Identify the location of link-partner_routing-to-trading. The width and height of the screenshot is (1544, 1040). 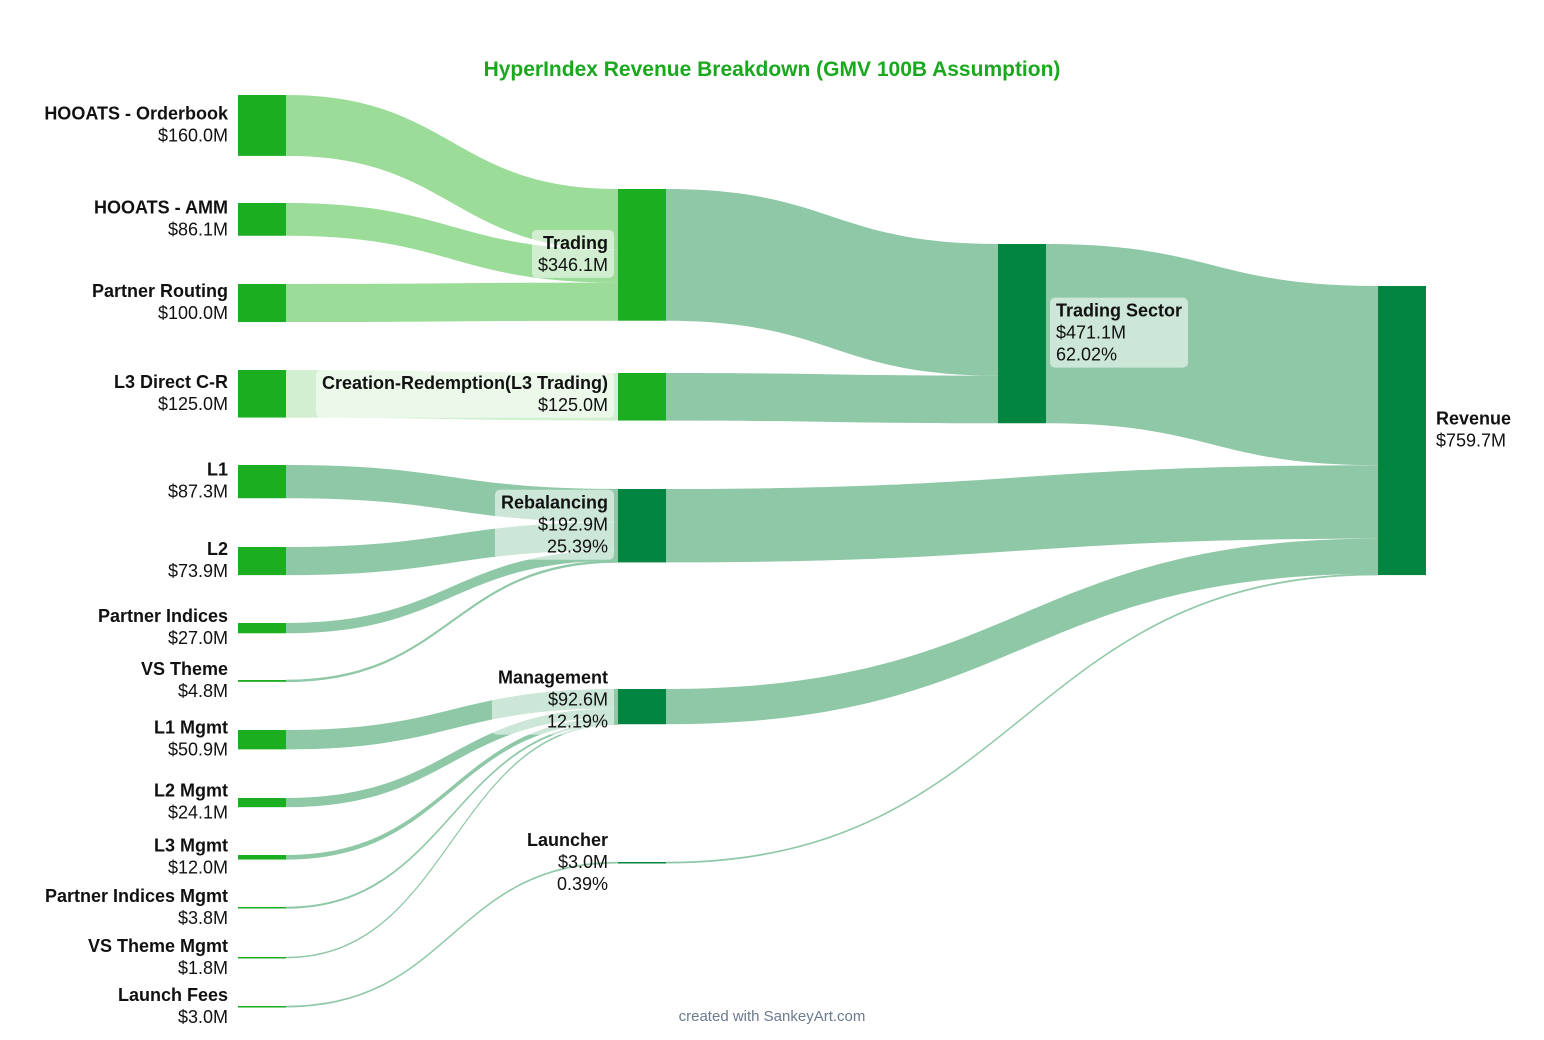
(452, 302).